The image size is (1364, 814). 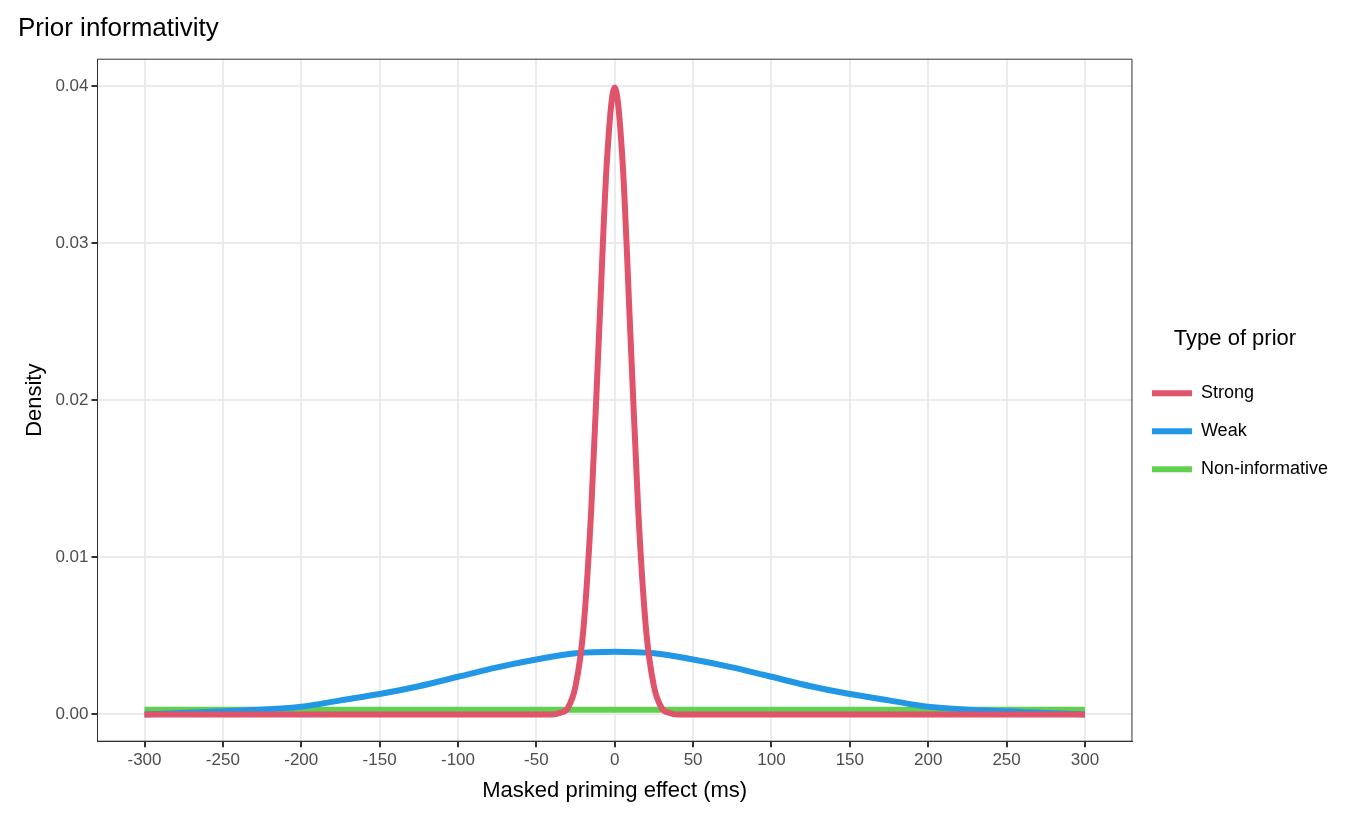 I want to click on x-tick-label: -150, so click(x=379, y=760).